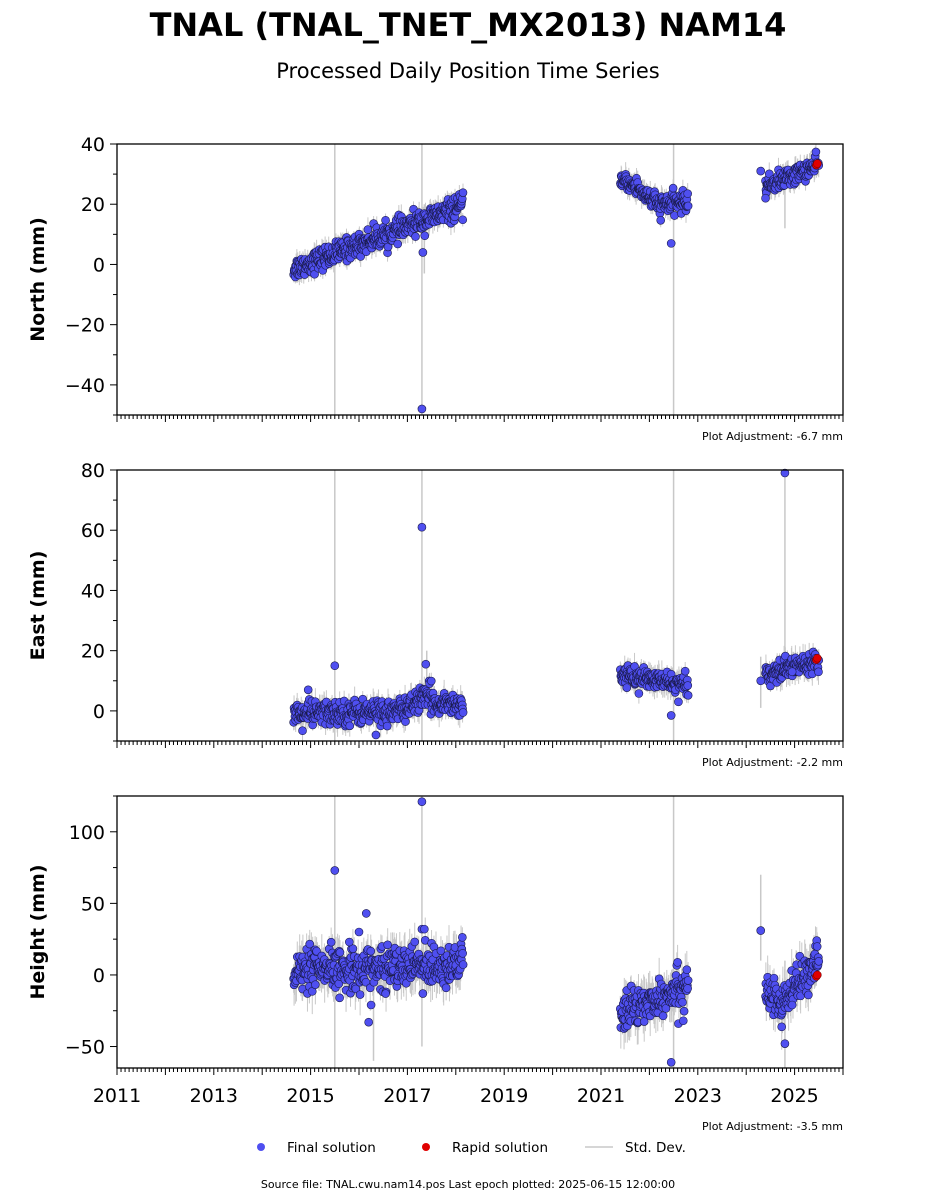  What do you see at coordinates (87, 833) in the screenshot?
I see `y-tick-label: 100` at bounding box center [87, 833].